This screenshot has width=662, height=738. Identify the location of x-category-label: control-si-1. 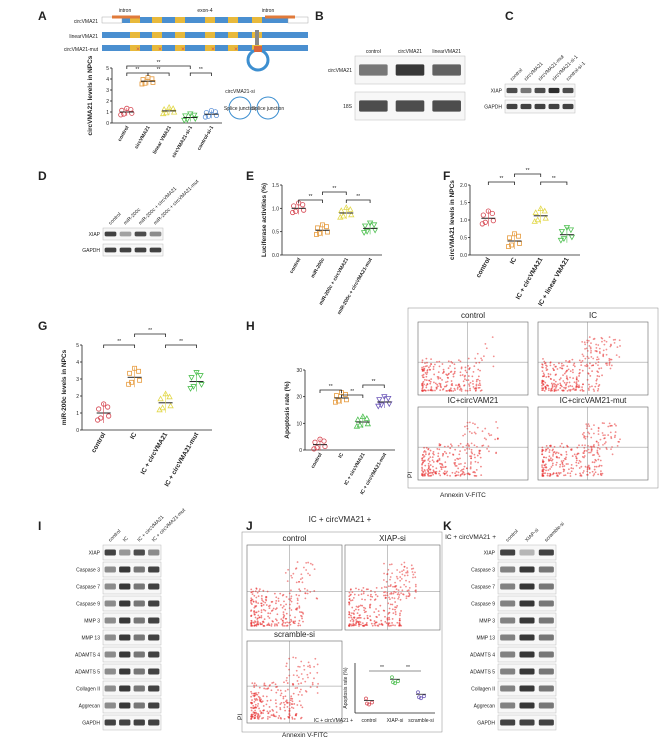
(205, 138).